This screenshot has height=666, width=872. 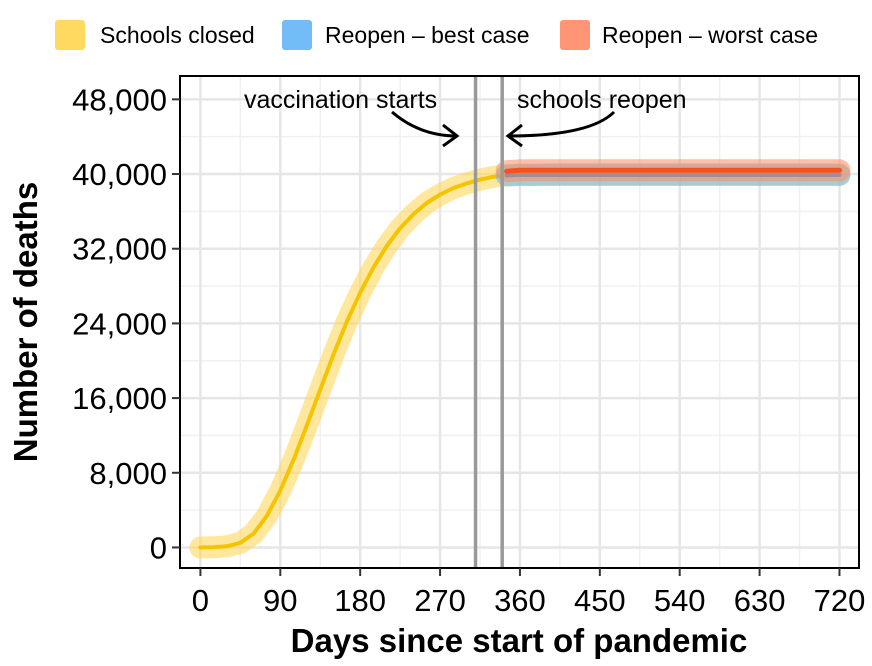 What do you see at coordinates (710, 35) in the screenshot?
I see `legend-label-reopen-worst: Reopen – worst case` at bounding box center [710, 35].